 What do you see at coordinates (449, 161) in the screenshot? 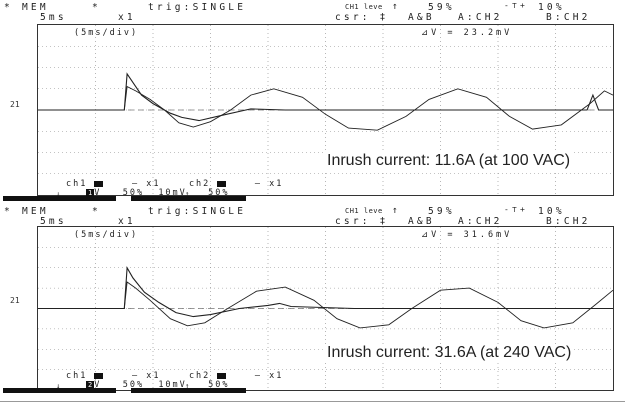
I see `inrush-annotation: Inrush current: 11.6A (at 100 VAC)` at bounding box center [449, 161].